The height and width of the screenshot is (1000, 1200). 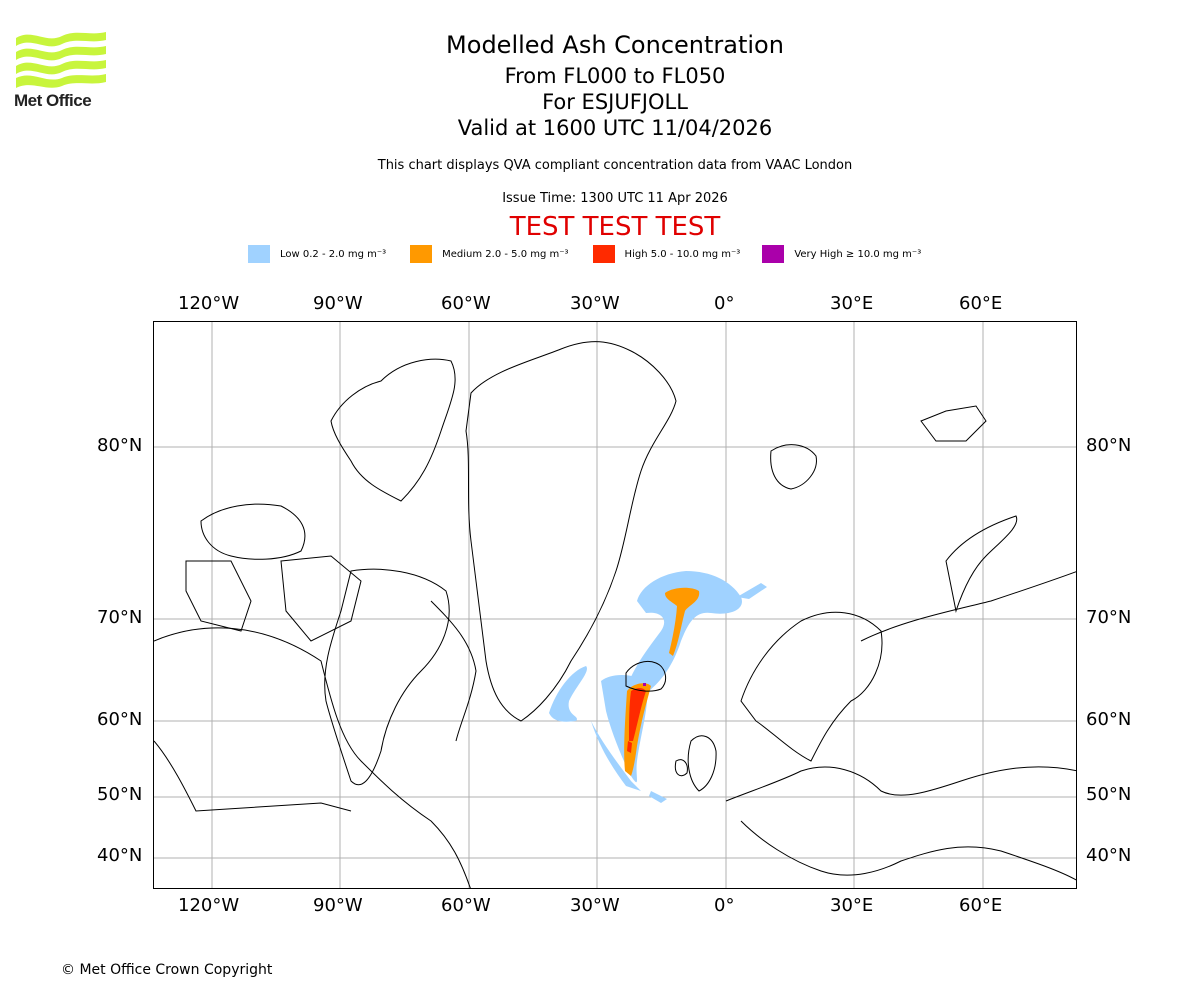 What do you see at coordinates (1109, 719) in the screenshot?
I see `lat-tick-right-60n: 60°N` at bounding box center [1109, 719].